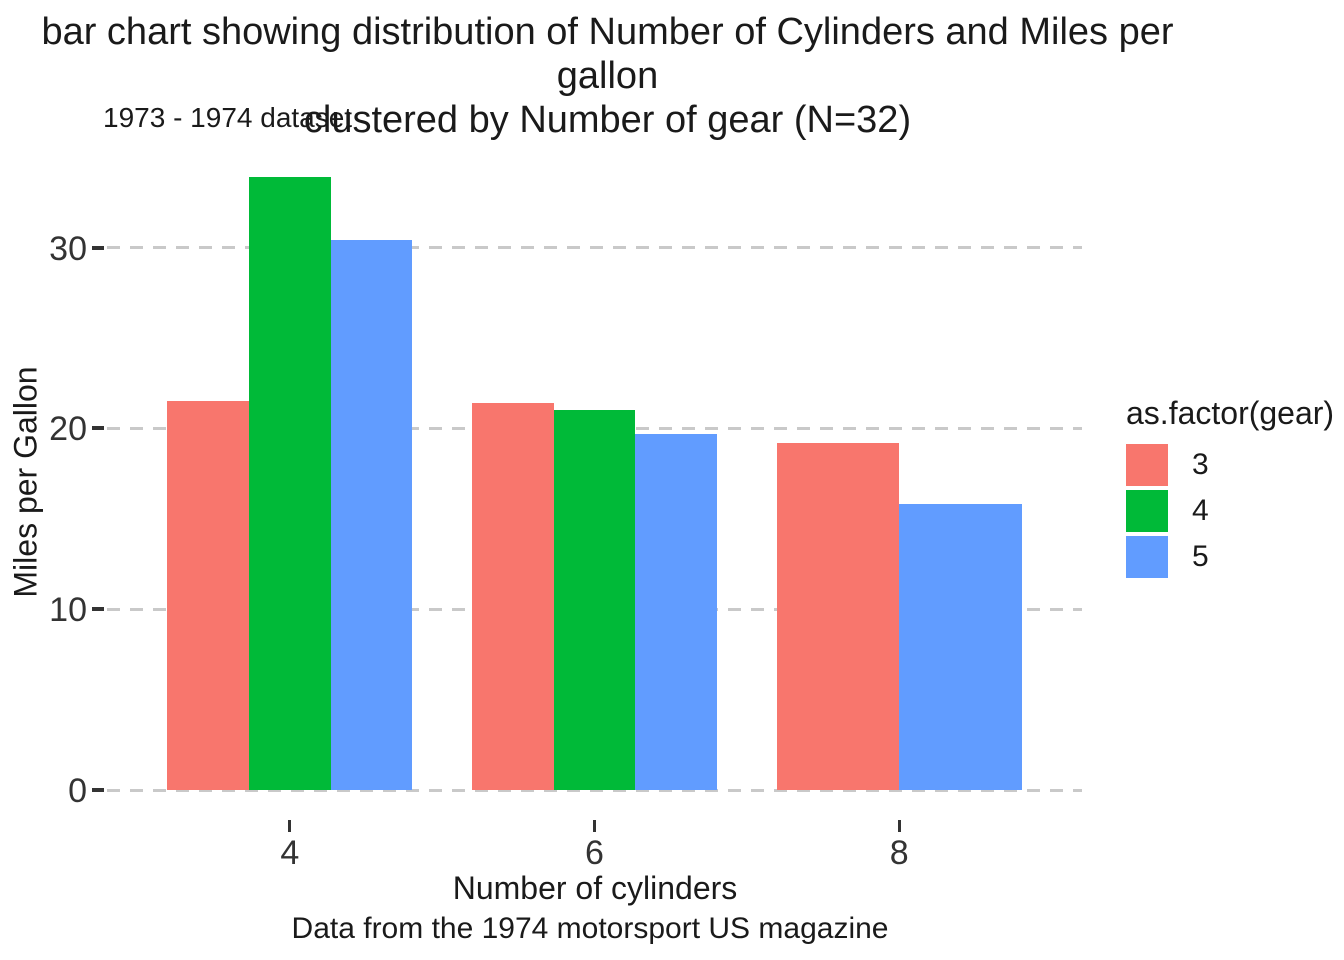 The image size is (1344, 960). Describe the element at coordinates (899, 853) in the screenshot. I see `x-tick-label-8: 8` at that location.